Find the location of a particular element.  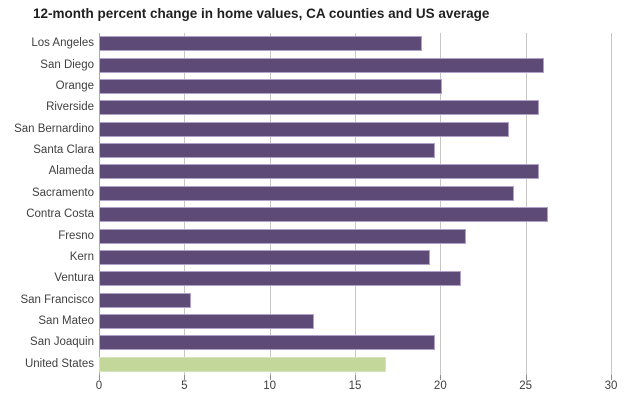

x-tick-label-30: 30 is located at coordinates (611, 386).